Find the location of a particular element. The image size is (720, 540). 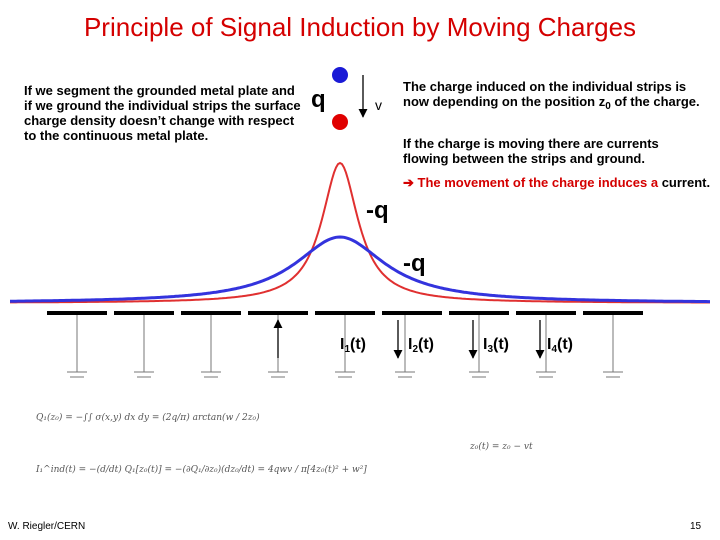

formula-position: z₀(t) = z₀ − vt is located at coordinates (501, 447).